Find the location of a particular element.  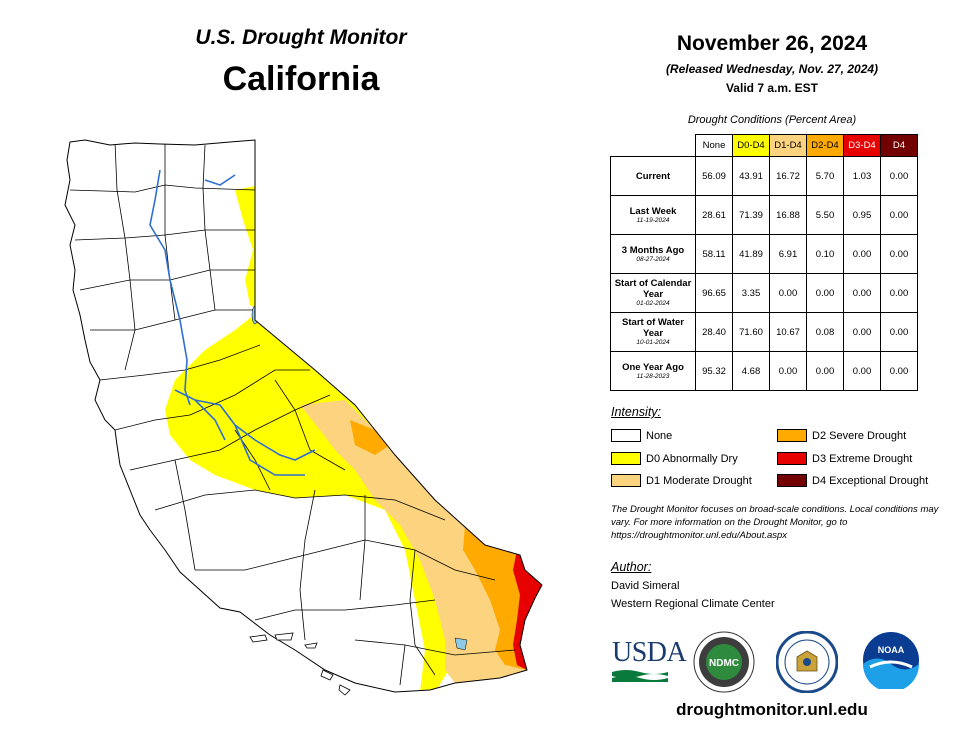

legend-item-d4: D4 Exceptional Drought is located at coordinates (852, 480).